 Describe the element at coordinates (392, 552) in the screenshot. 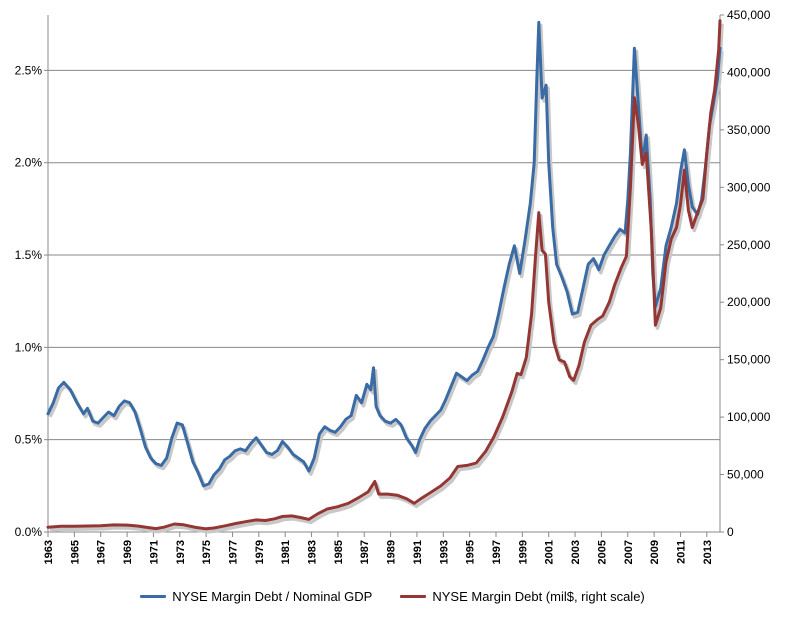

I see `x-tick-label-13: 1989` at that location.